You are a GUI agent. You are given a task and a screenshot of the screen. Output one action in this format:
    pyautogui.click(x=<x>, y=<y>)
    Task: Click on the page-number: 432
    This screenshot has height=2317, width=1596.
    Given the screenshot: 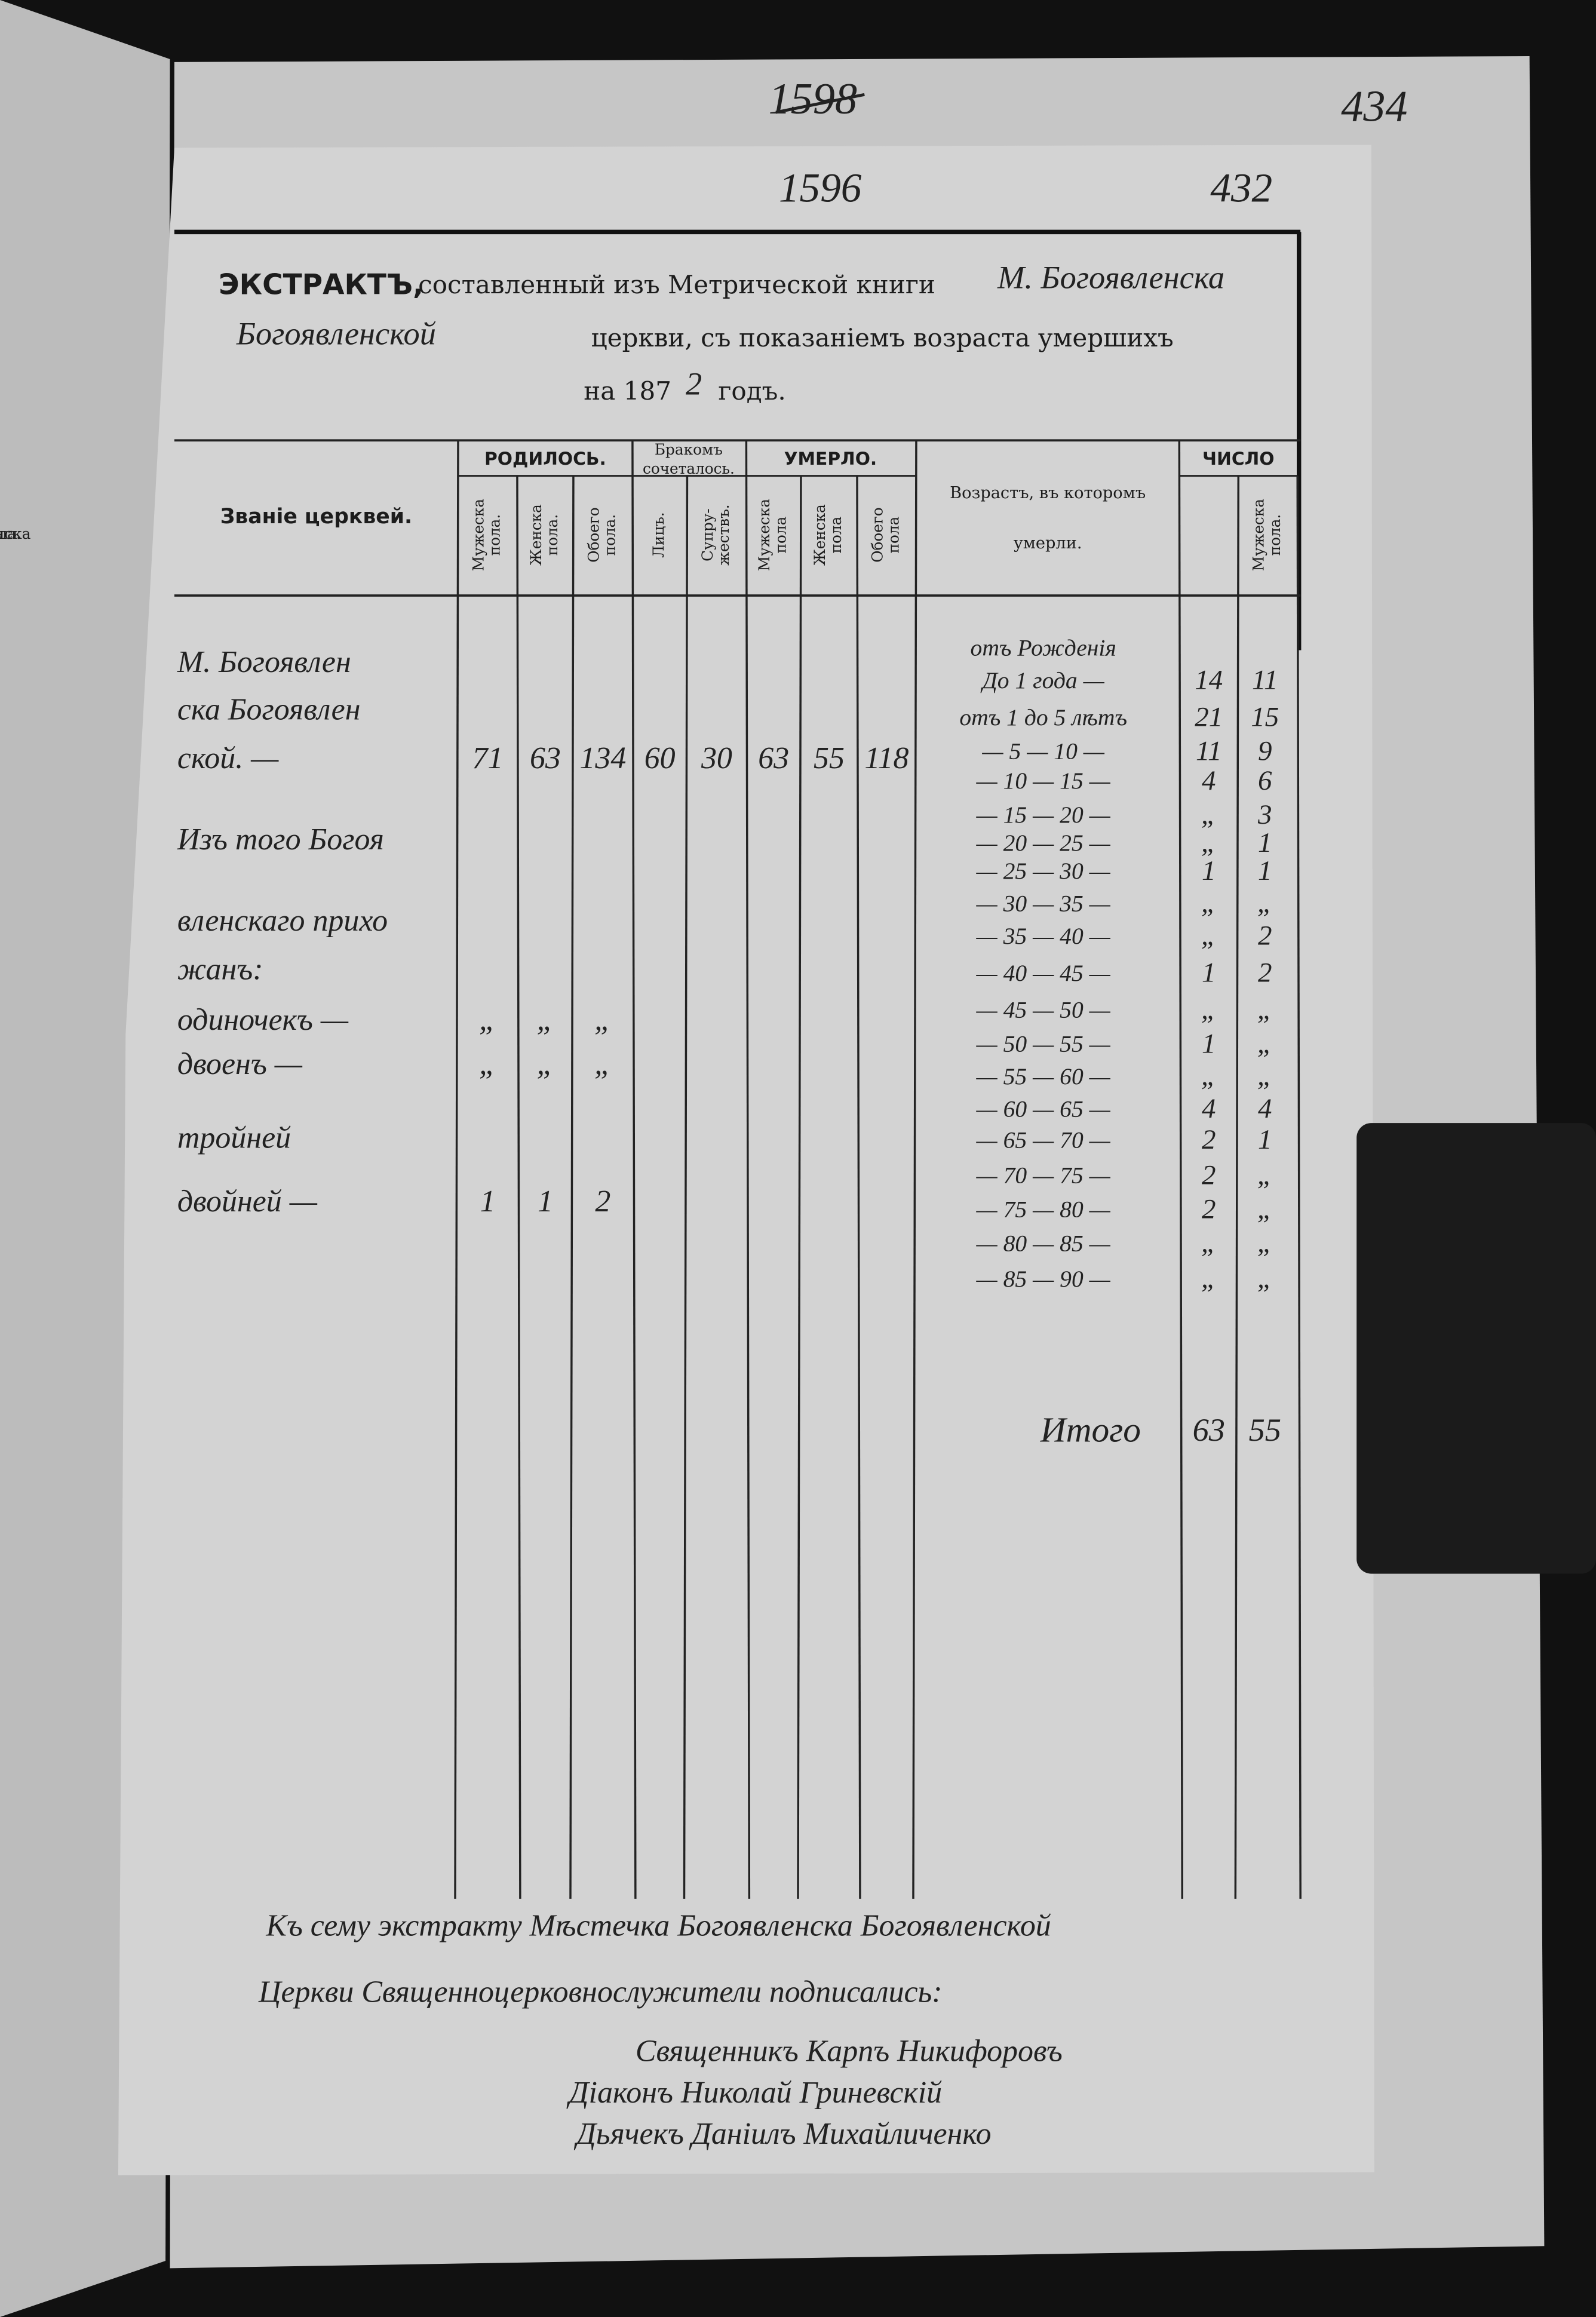 What is the action you would take?
    pyautogui.click(x=1241, y=187)
    